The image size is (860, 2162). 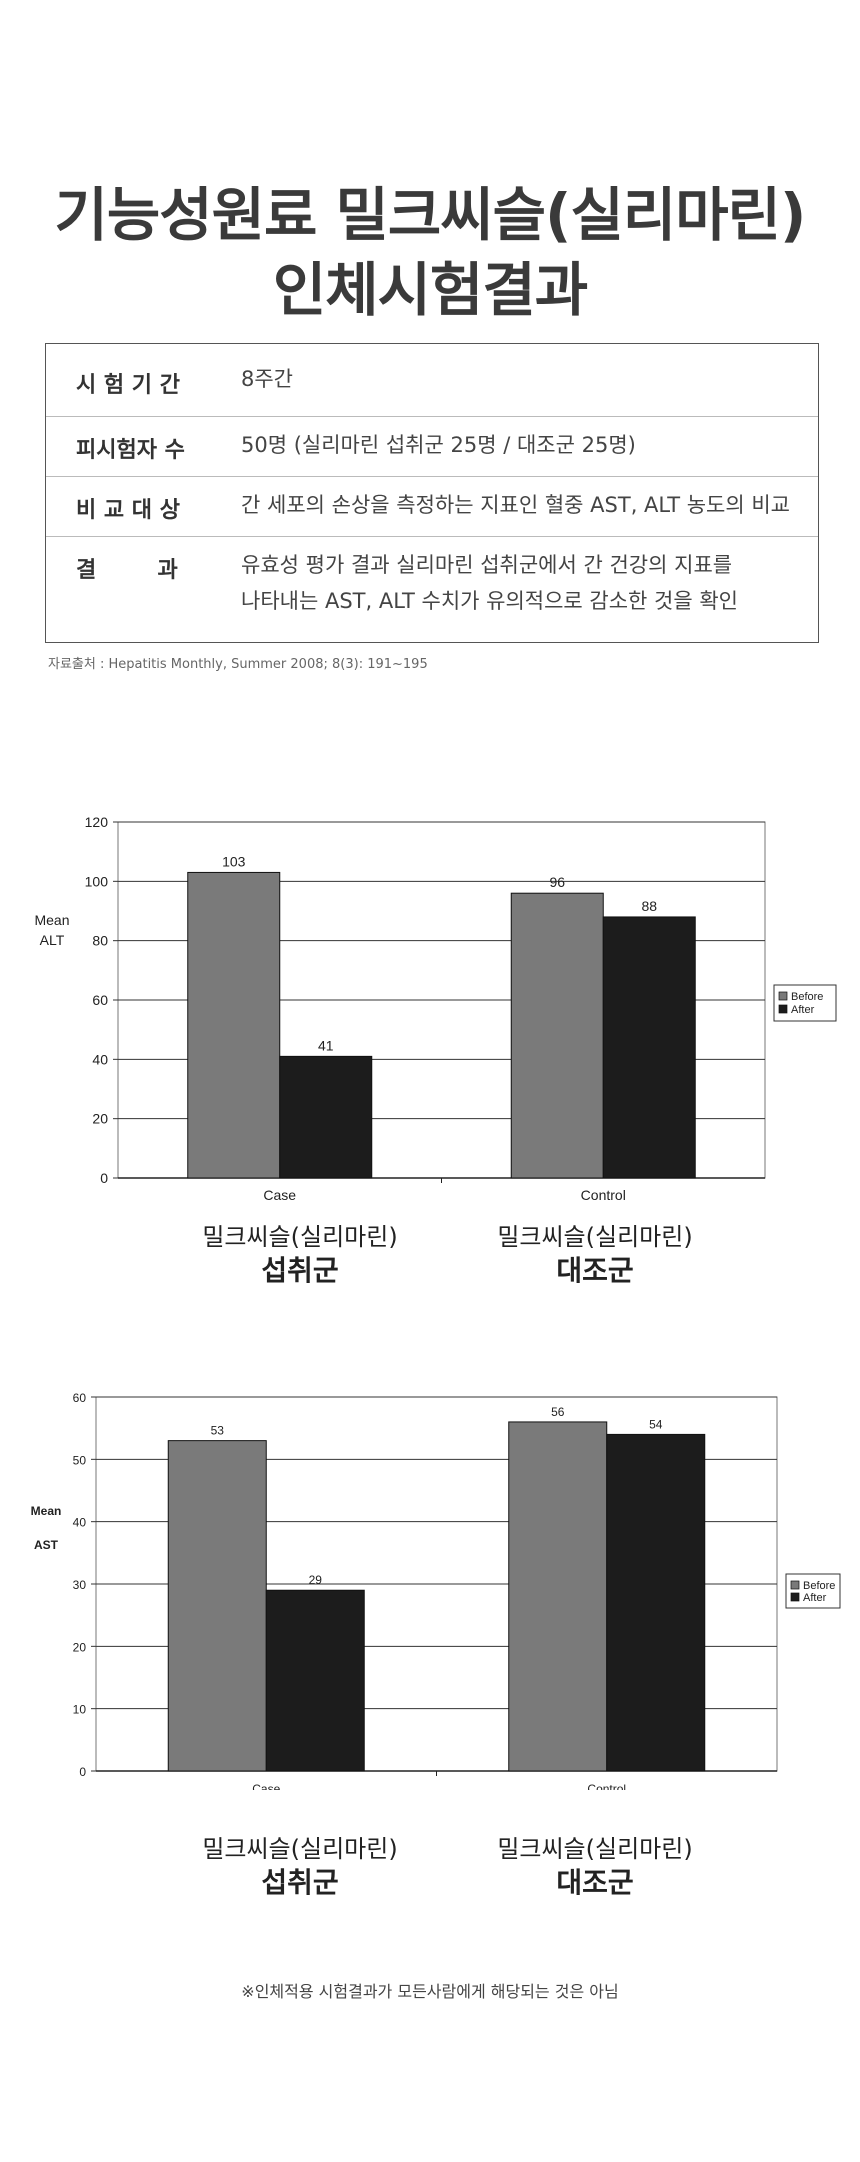 I want to click on y-tick-label: 120, so click(x=97, y=822).